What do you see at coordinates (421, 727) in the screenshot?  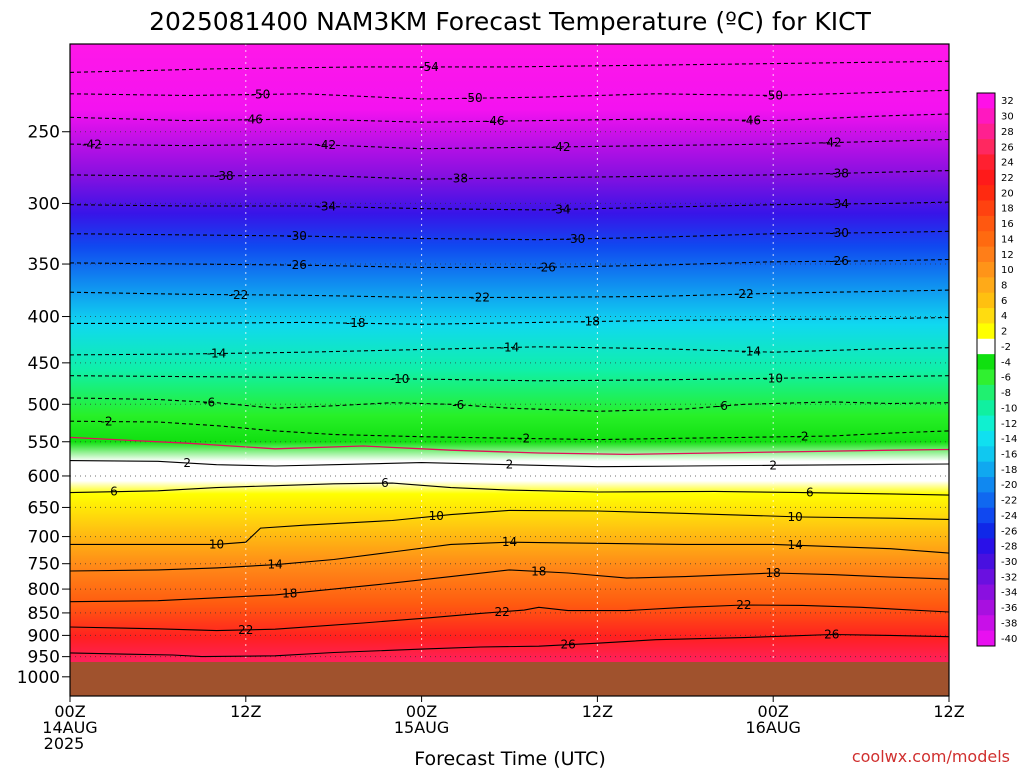 I see `x-tick-label: 15AUG` at bounding box center [421, 727].